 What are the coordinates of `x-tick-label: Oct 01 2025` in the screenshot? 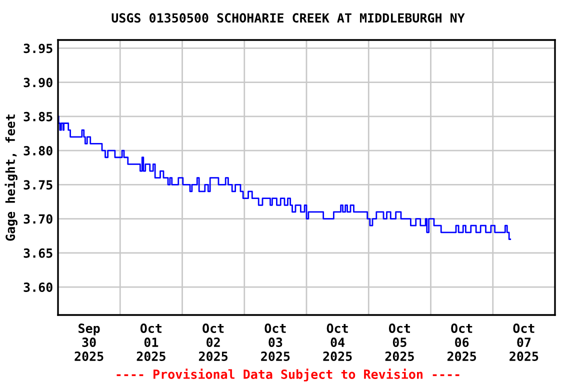 It's located at (151, 343).